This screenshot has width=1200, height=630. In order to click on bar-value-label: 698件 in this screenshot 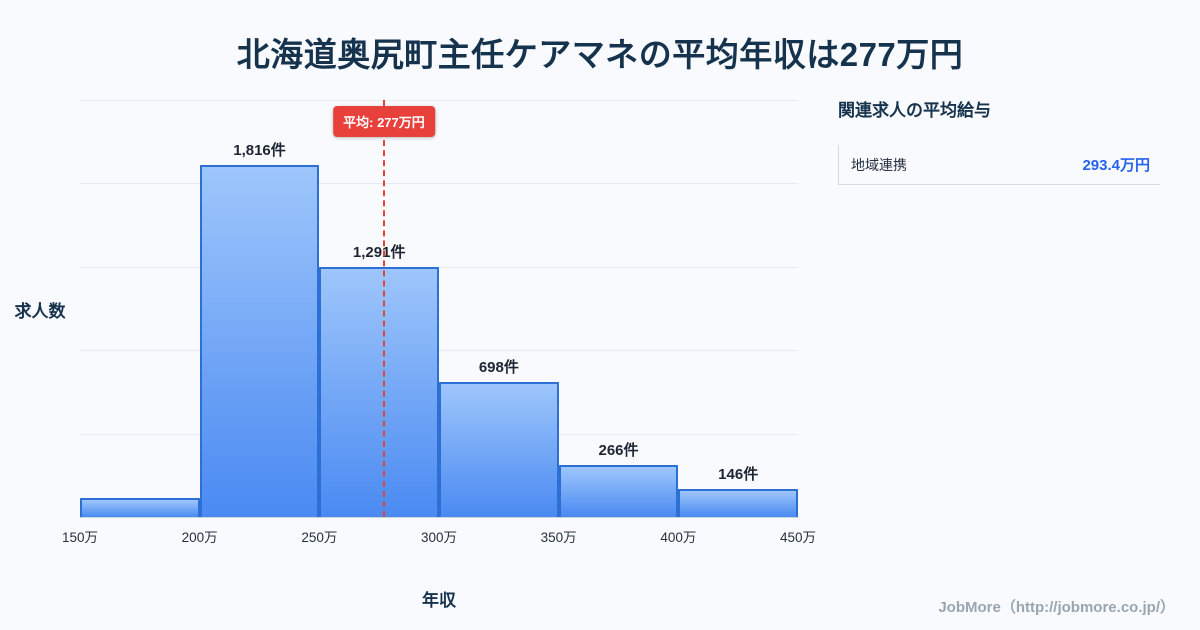, I will do `click(498, 367)`.